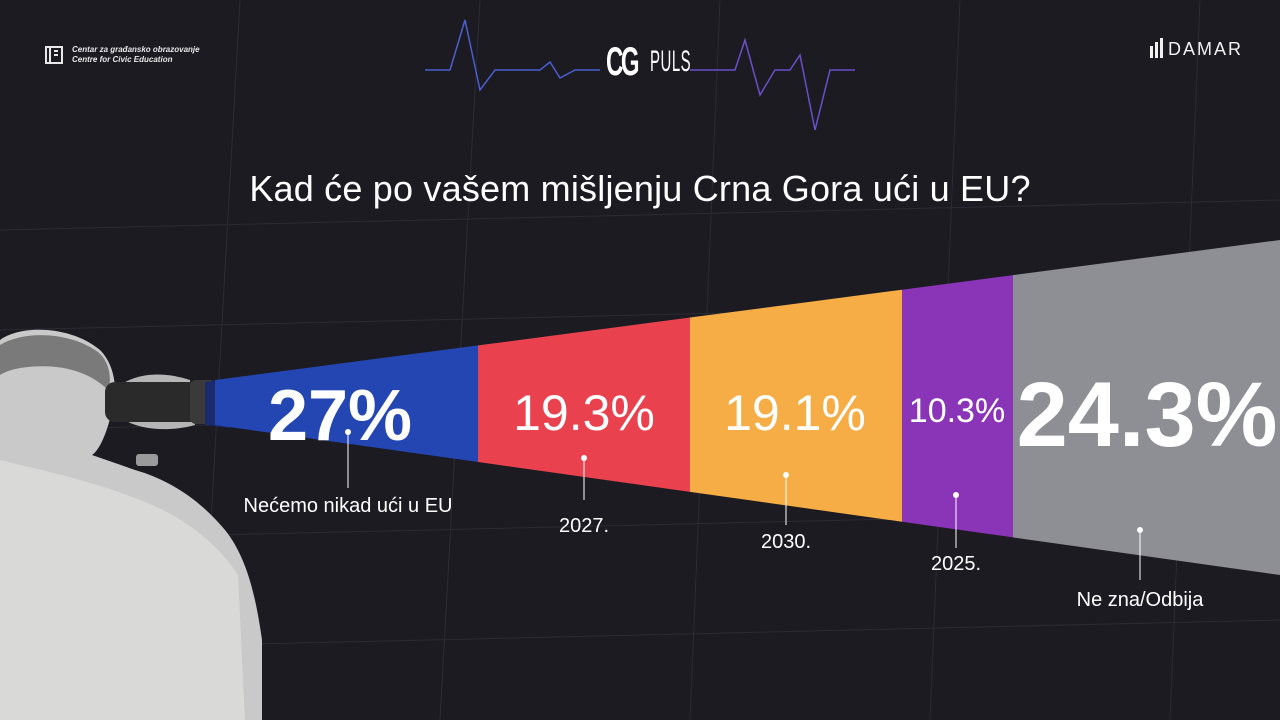 Image resolution: width=1280 pixels, height=720 pixels. What do you see at coordinates (1156, 48) in the screenshot?
I see `bar-chart-icon` at bounding box center [1156, 48].